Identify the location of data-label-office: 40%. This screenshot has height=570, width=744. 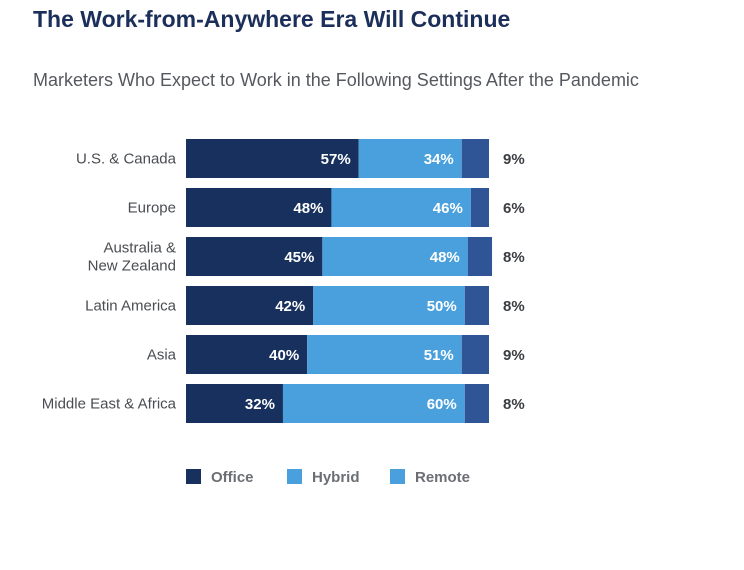
(284, 355).